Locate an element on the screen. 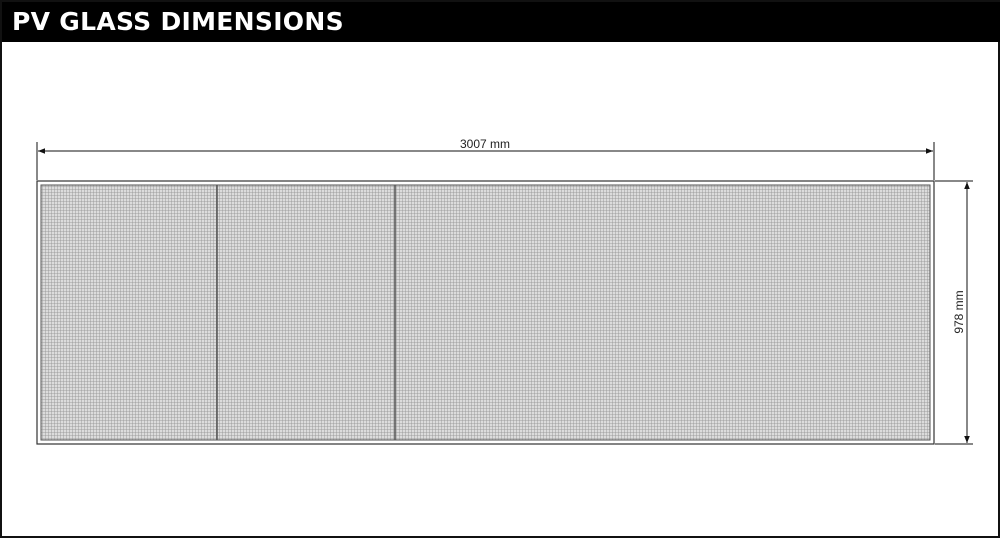 This screenshot has height=538, width=1000. width-label: 3007 mm is located at coordinates (485, 144).